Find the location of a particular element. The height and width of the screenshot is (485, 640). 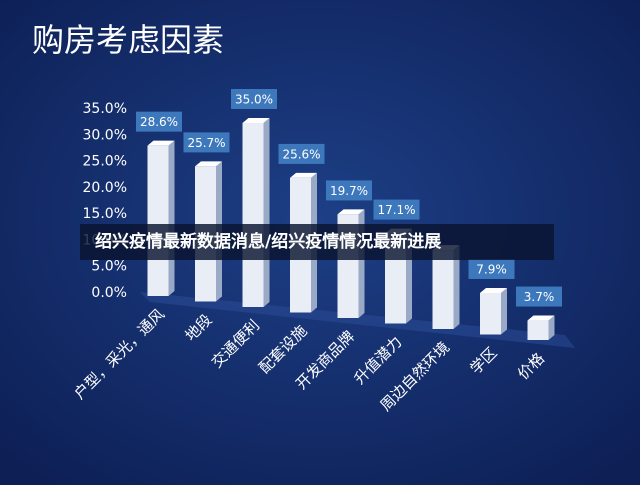

chart-title: 购房考虑因素 is located at coordinates (128, 40).